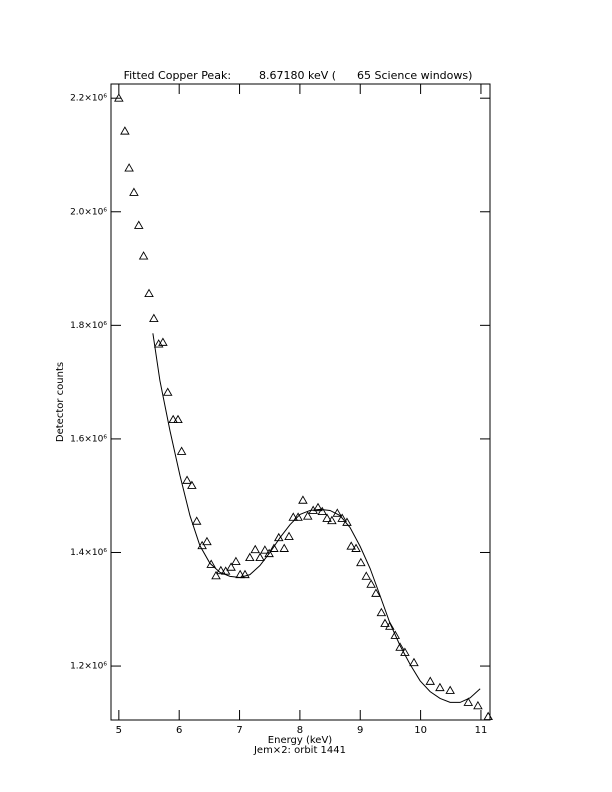 This screenshot has width=612, height=792. What do you see at coordinates (300, 740) in the screenshot?
I see `x-axis-label: Energy (keV)` at bounding box center [300, 740].